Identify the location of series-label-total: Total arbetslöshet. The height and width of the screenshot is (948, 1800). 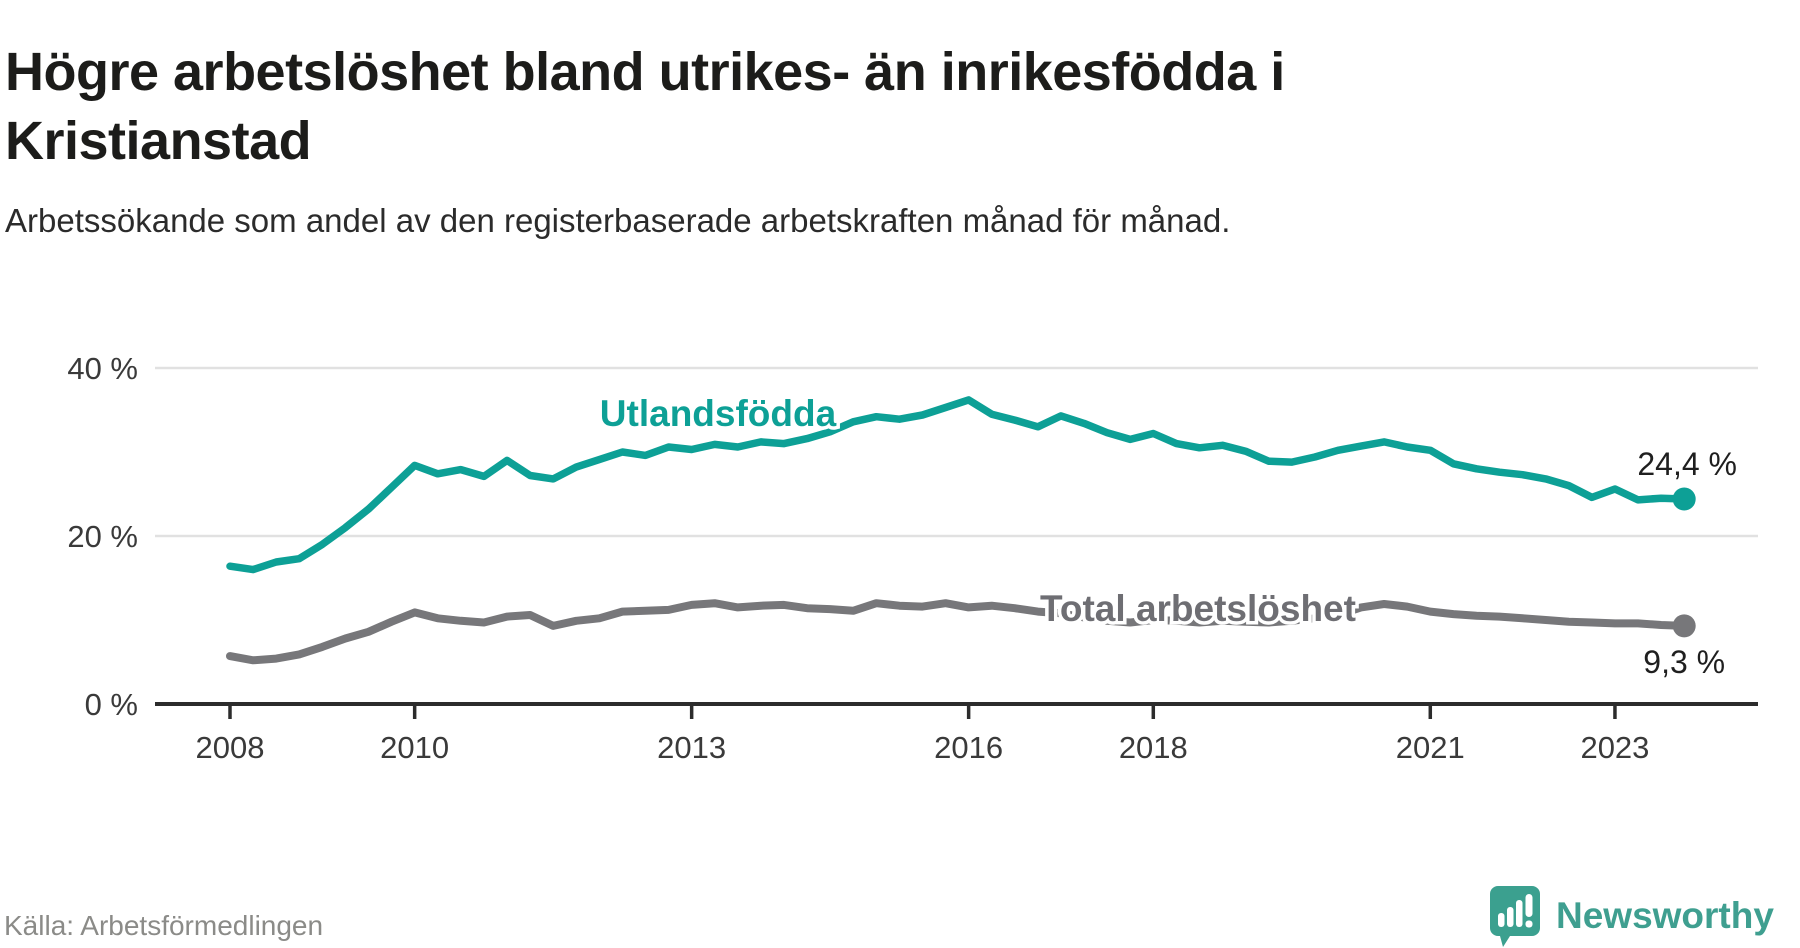
(1198, 608).